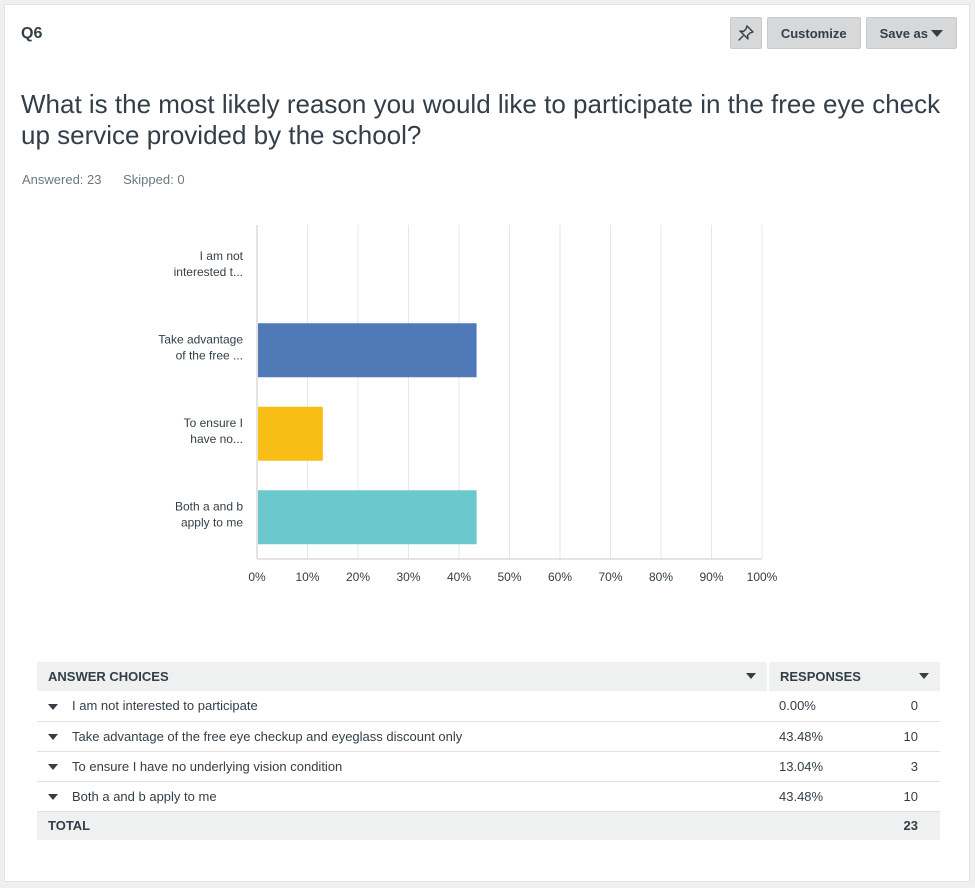 Image resolution: width=975 pixels, height=888 pixels. Describe the element at coordinates (154, 179) in the screenshot. I see `skipped-count: Skipped: 0` at that location.